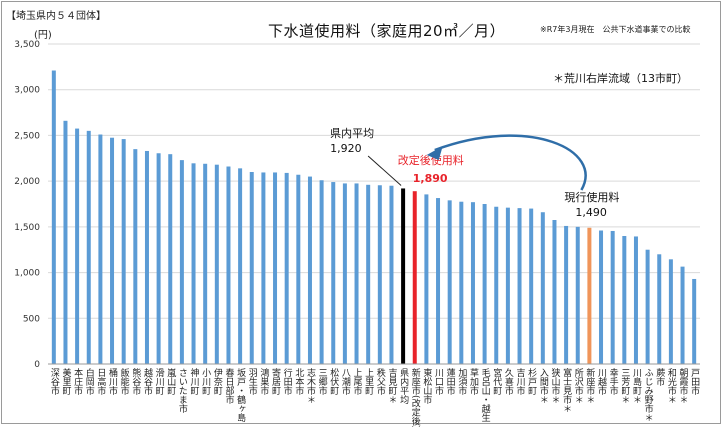 This screenshot has height=427, width=724. What do you see at coordinates (591, 197) in the screenshot?
I see `annotation-current-label: 現行使用料` at bounding box center [591, 197].